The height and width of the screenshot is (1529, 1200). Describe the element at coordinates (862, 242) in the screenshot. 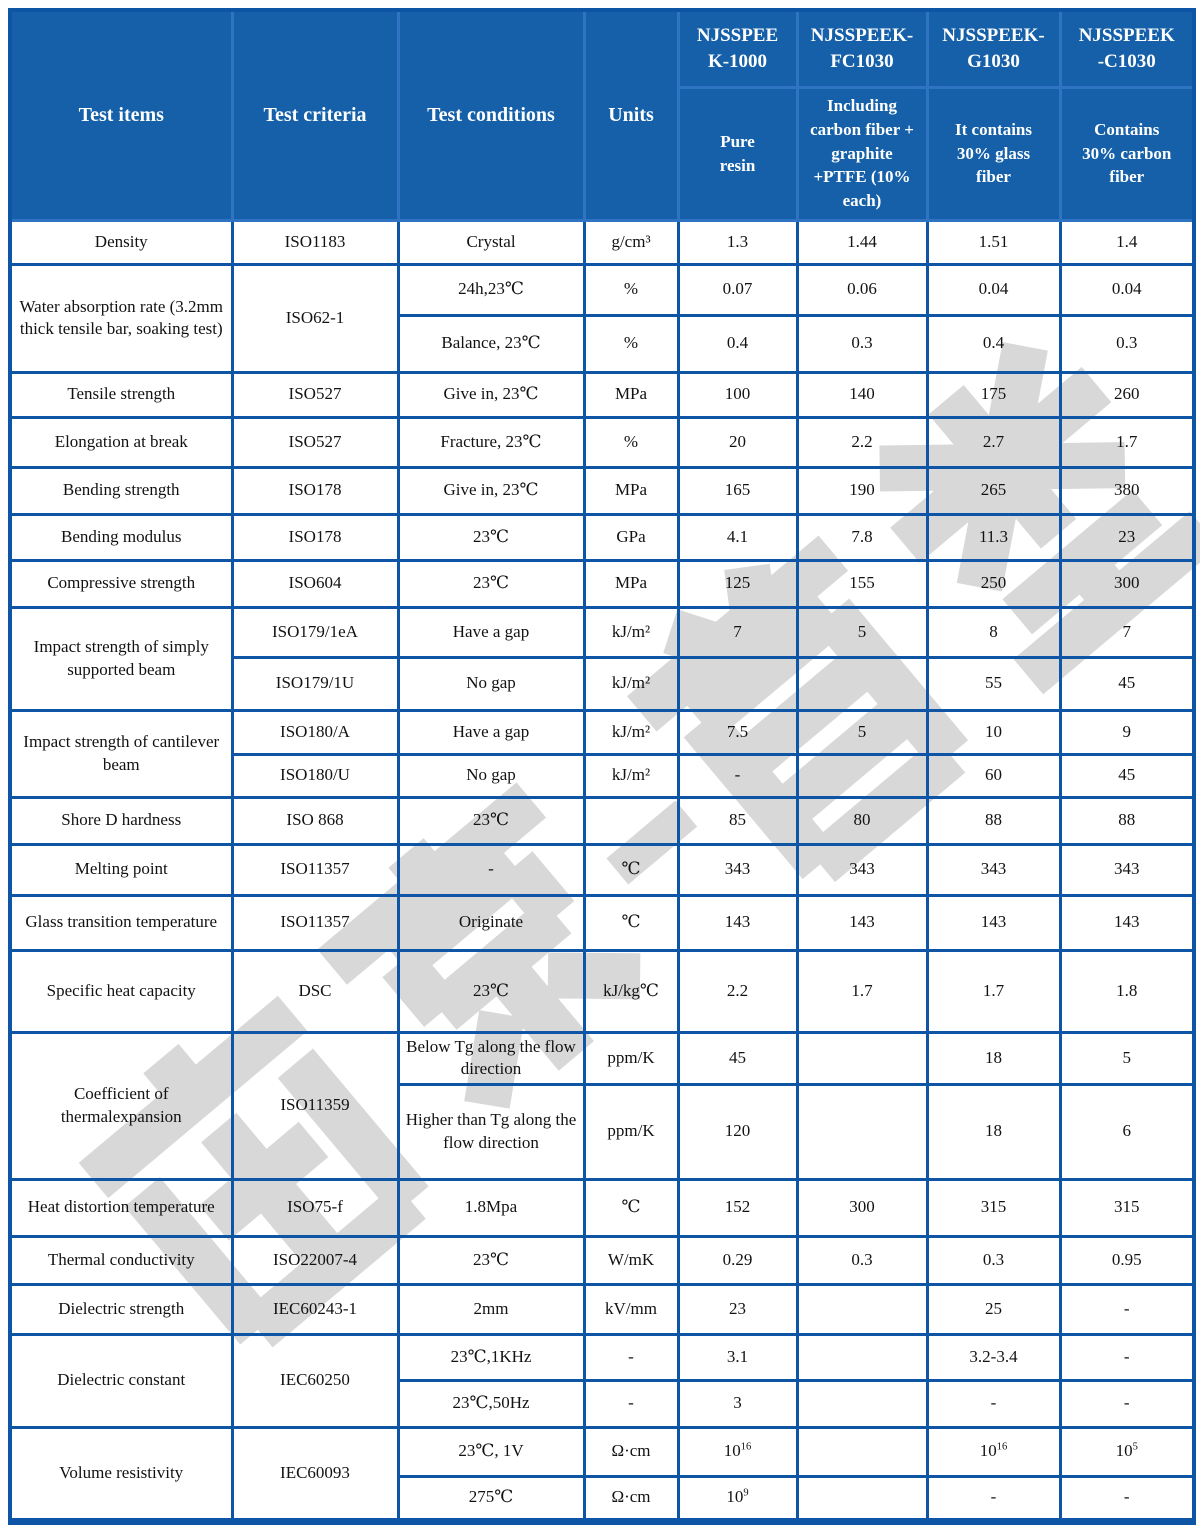

I see `cell-value: 1.44` at that location.